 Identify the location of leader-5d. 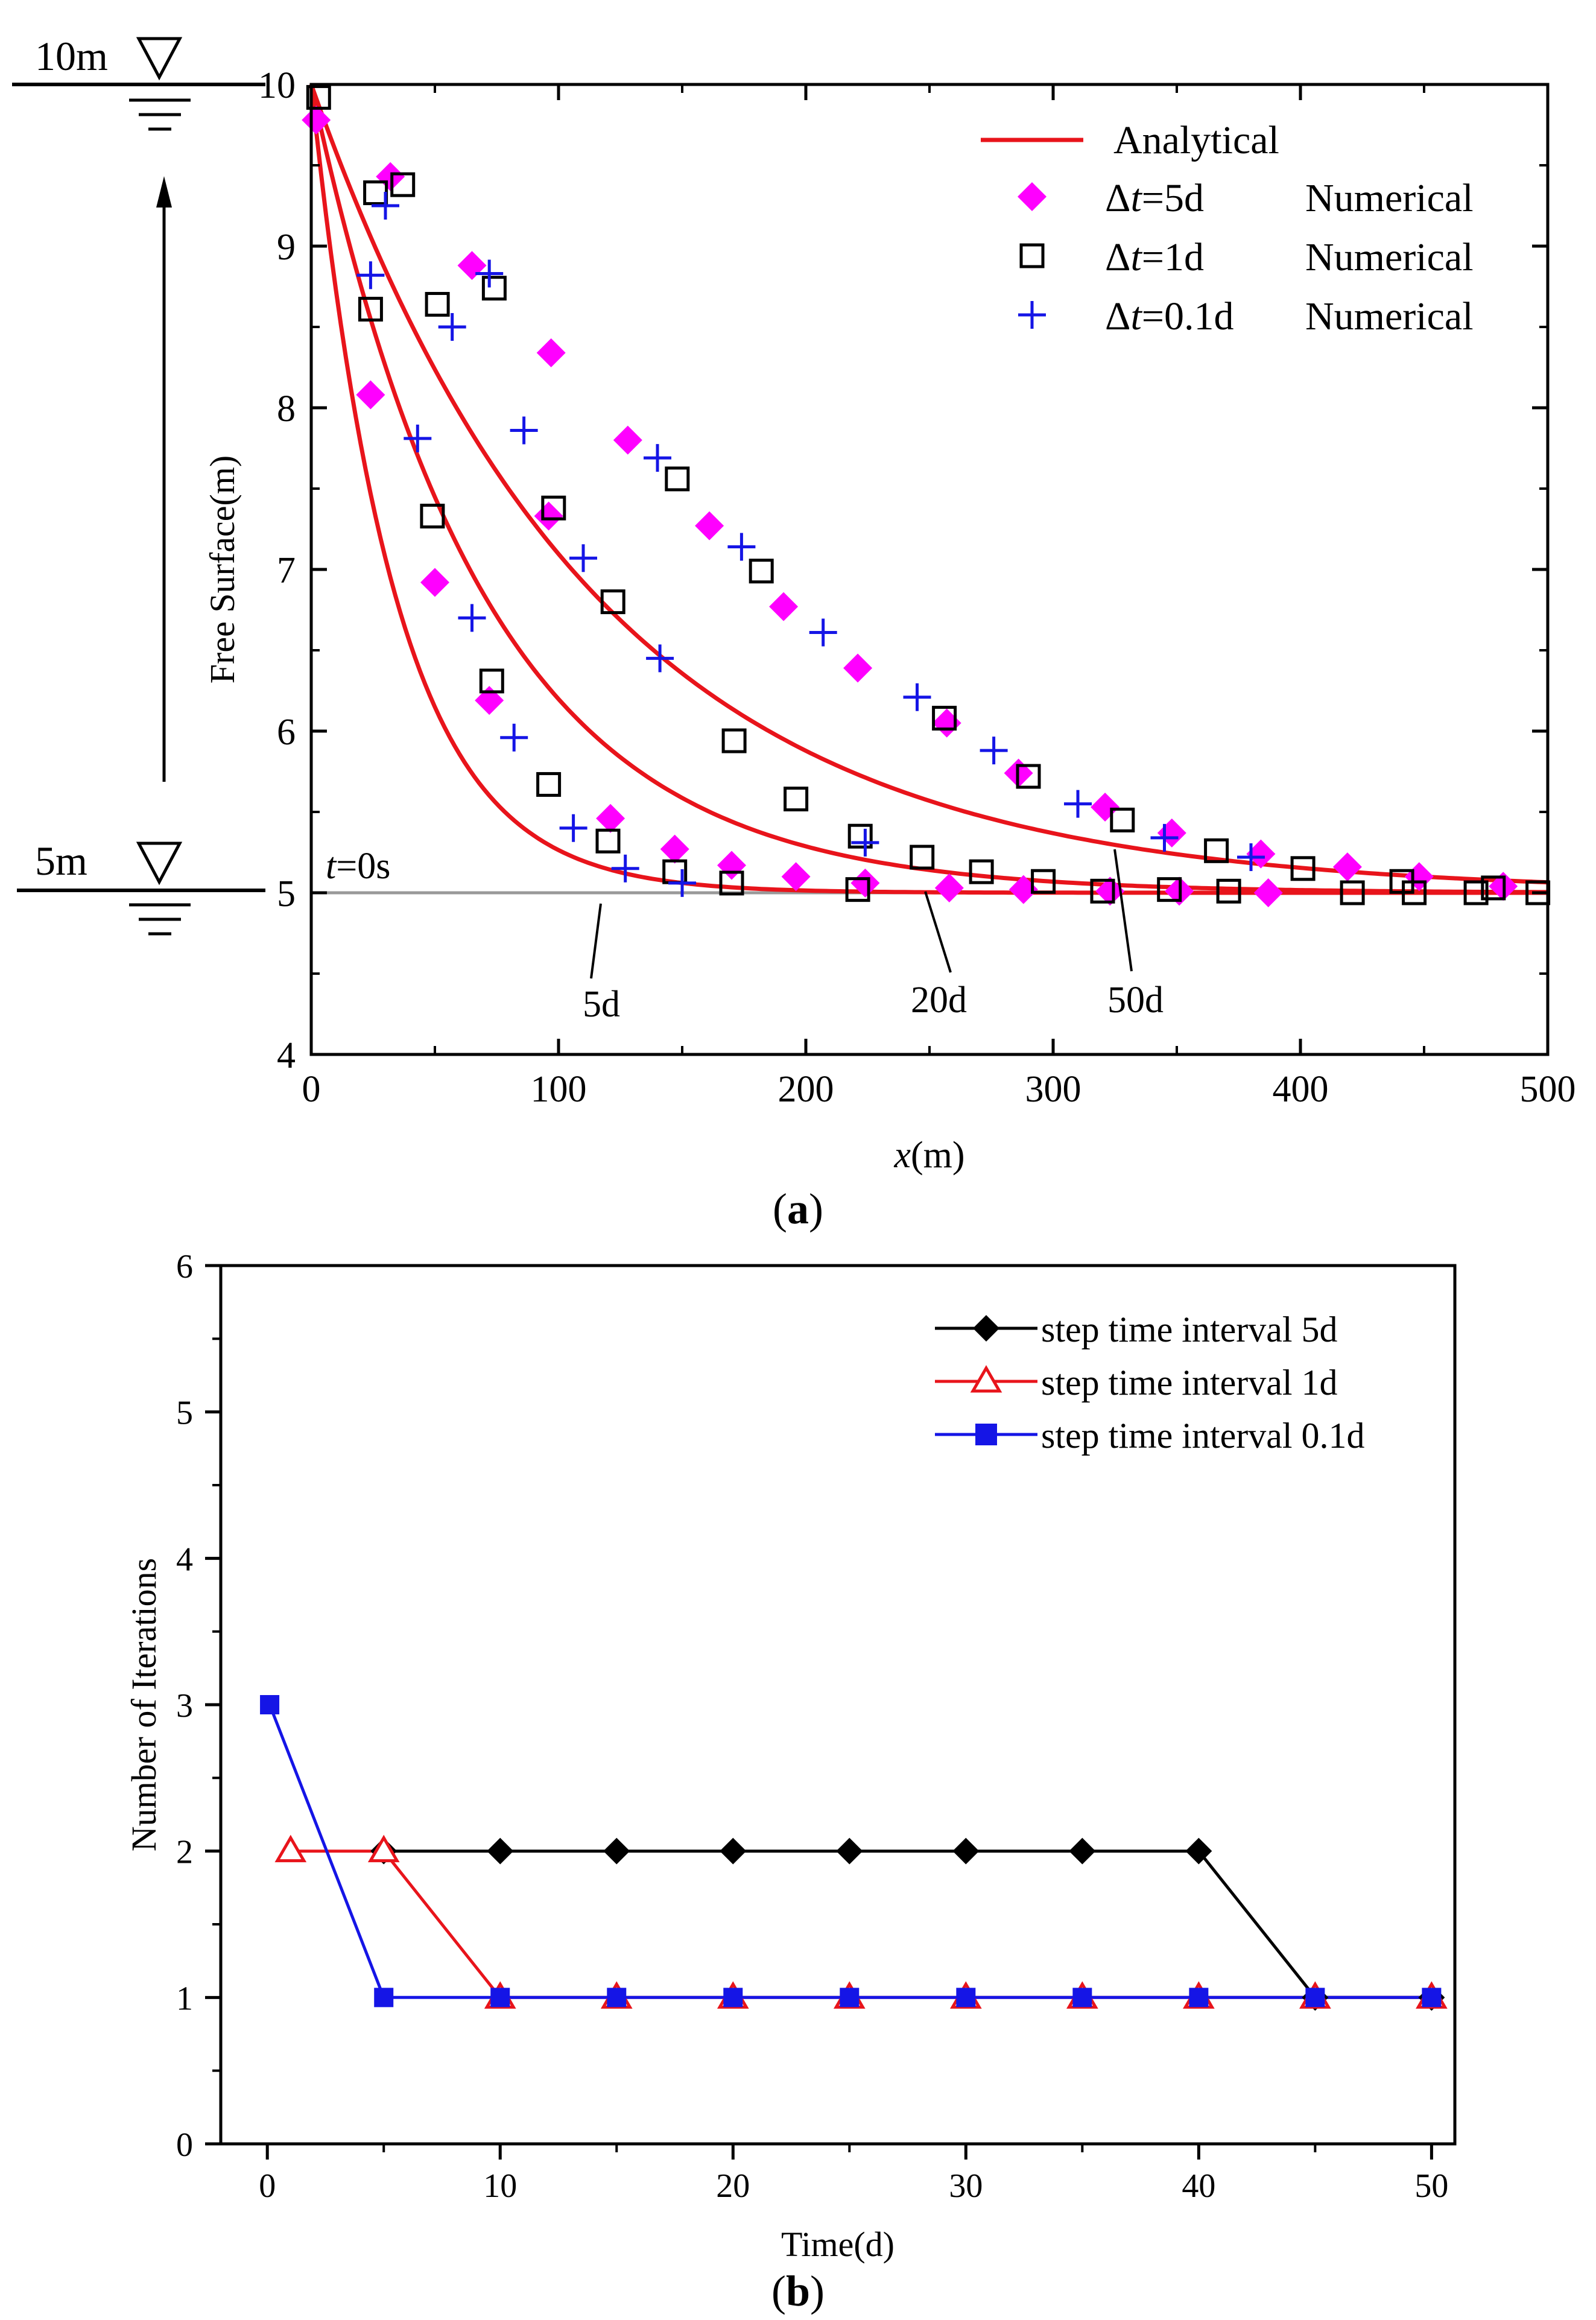
(596, 941).